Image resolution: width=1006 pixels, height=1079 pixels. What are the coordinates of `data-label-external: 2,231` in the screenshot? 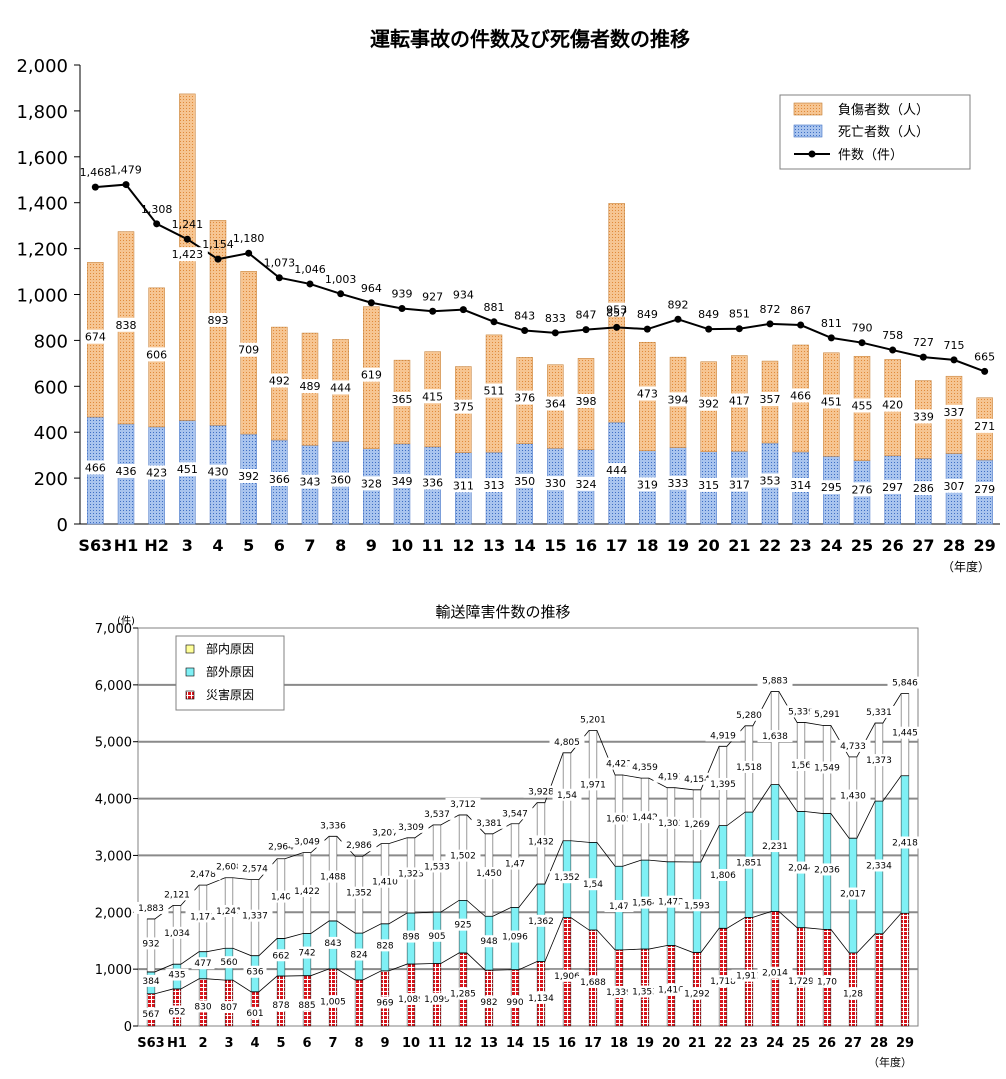 It's located at (775, 847).